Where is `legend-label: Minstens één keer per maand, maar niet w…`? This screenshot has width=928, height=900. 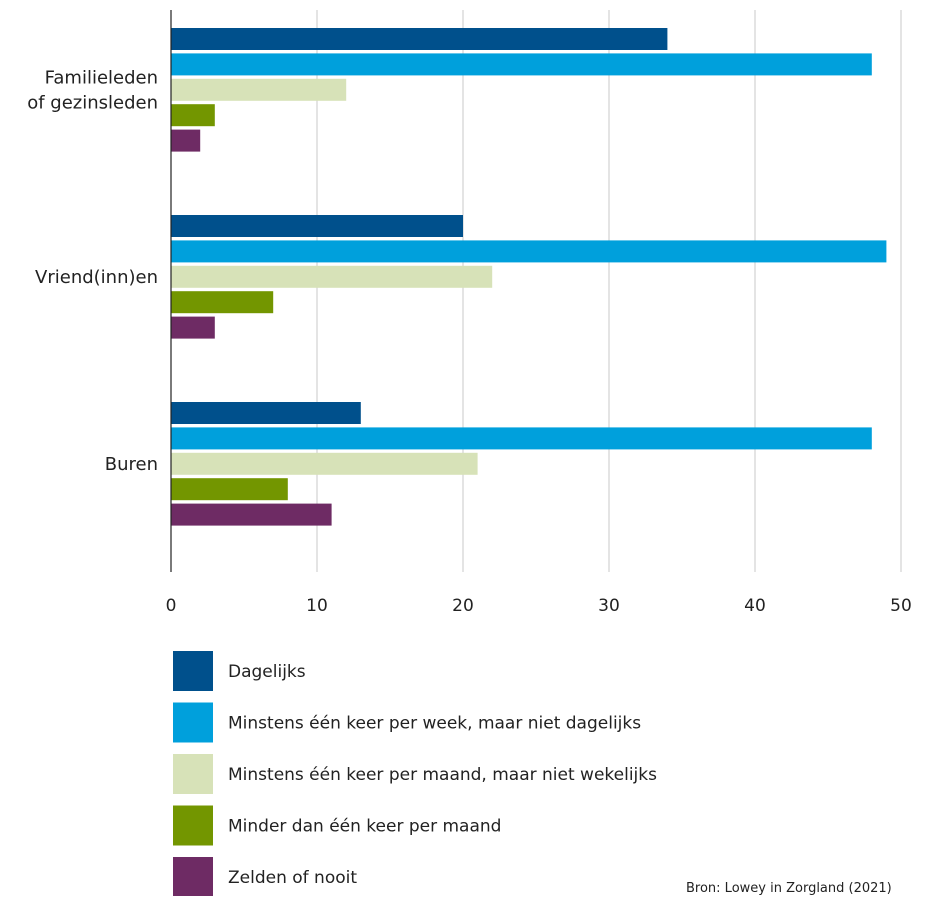
legend-label: Minstens één keer per maand, maar niet w… is located at coordinates (442, 775).